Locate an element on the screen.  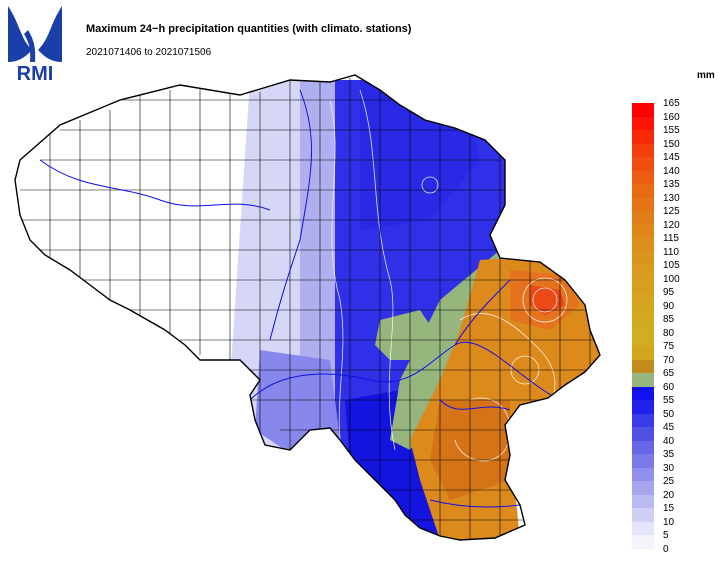
legend-tick-label: 130 is located at coordinates (671, 198).